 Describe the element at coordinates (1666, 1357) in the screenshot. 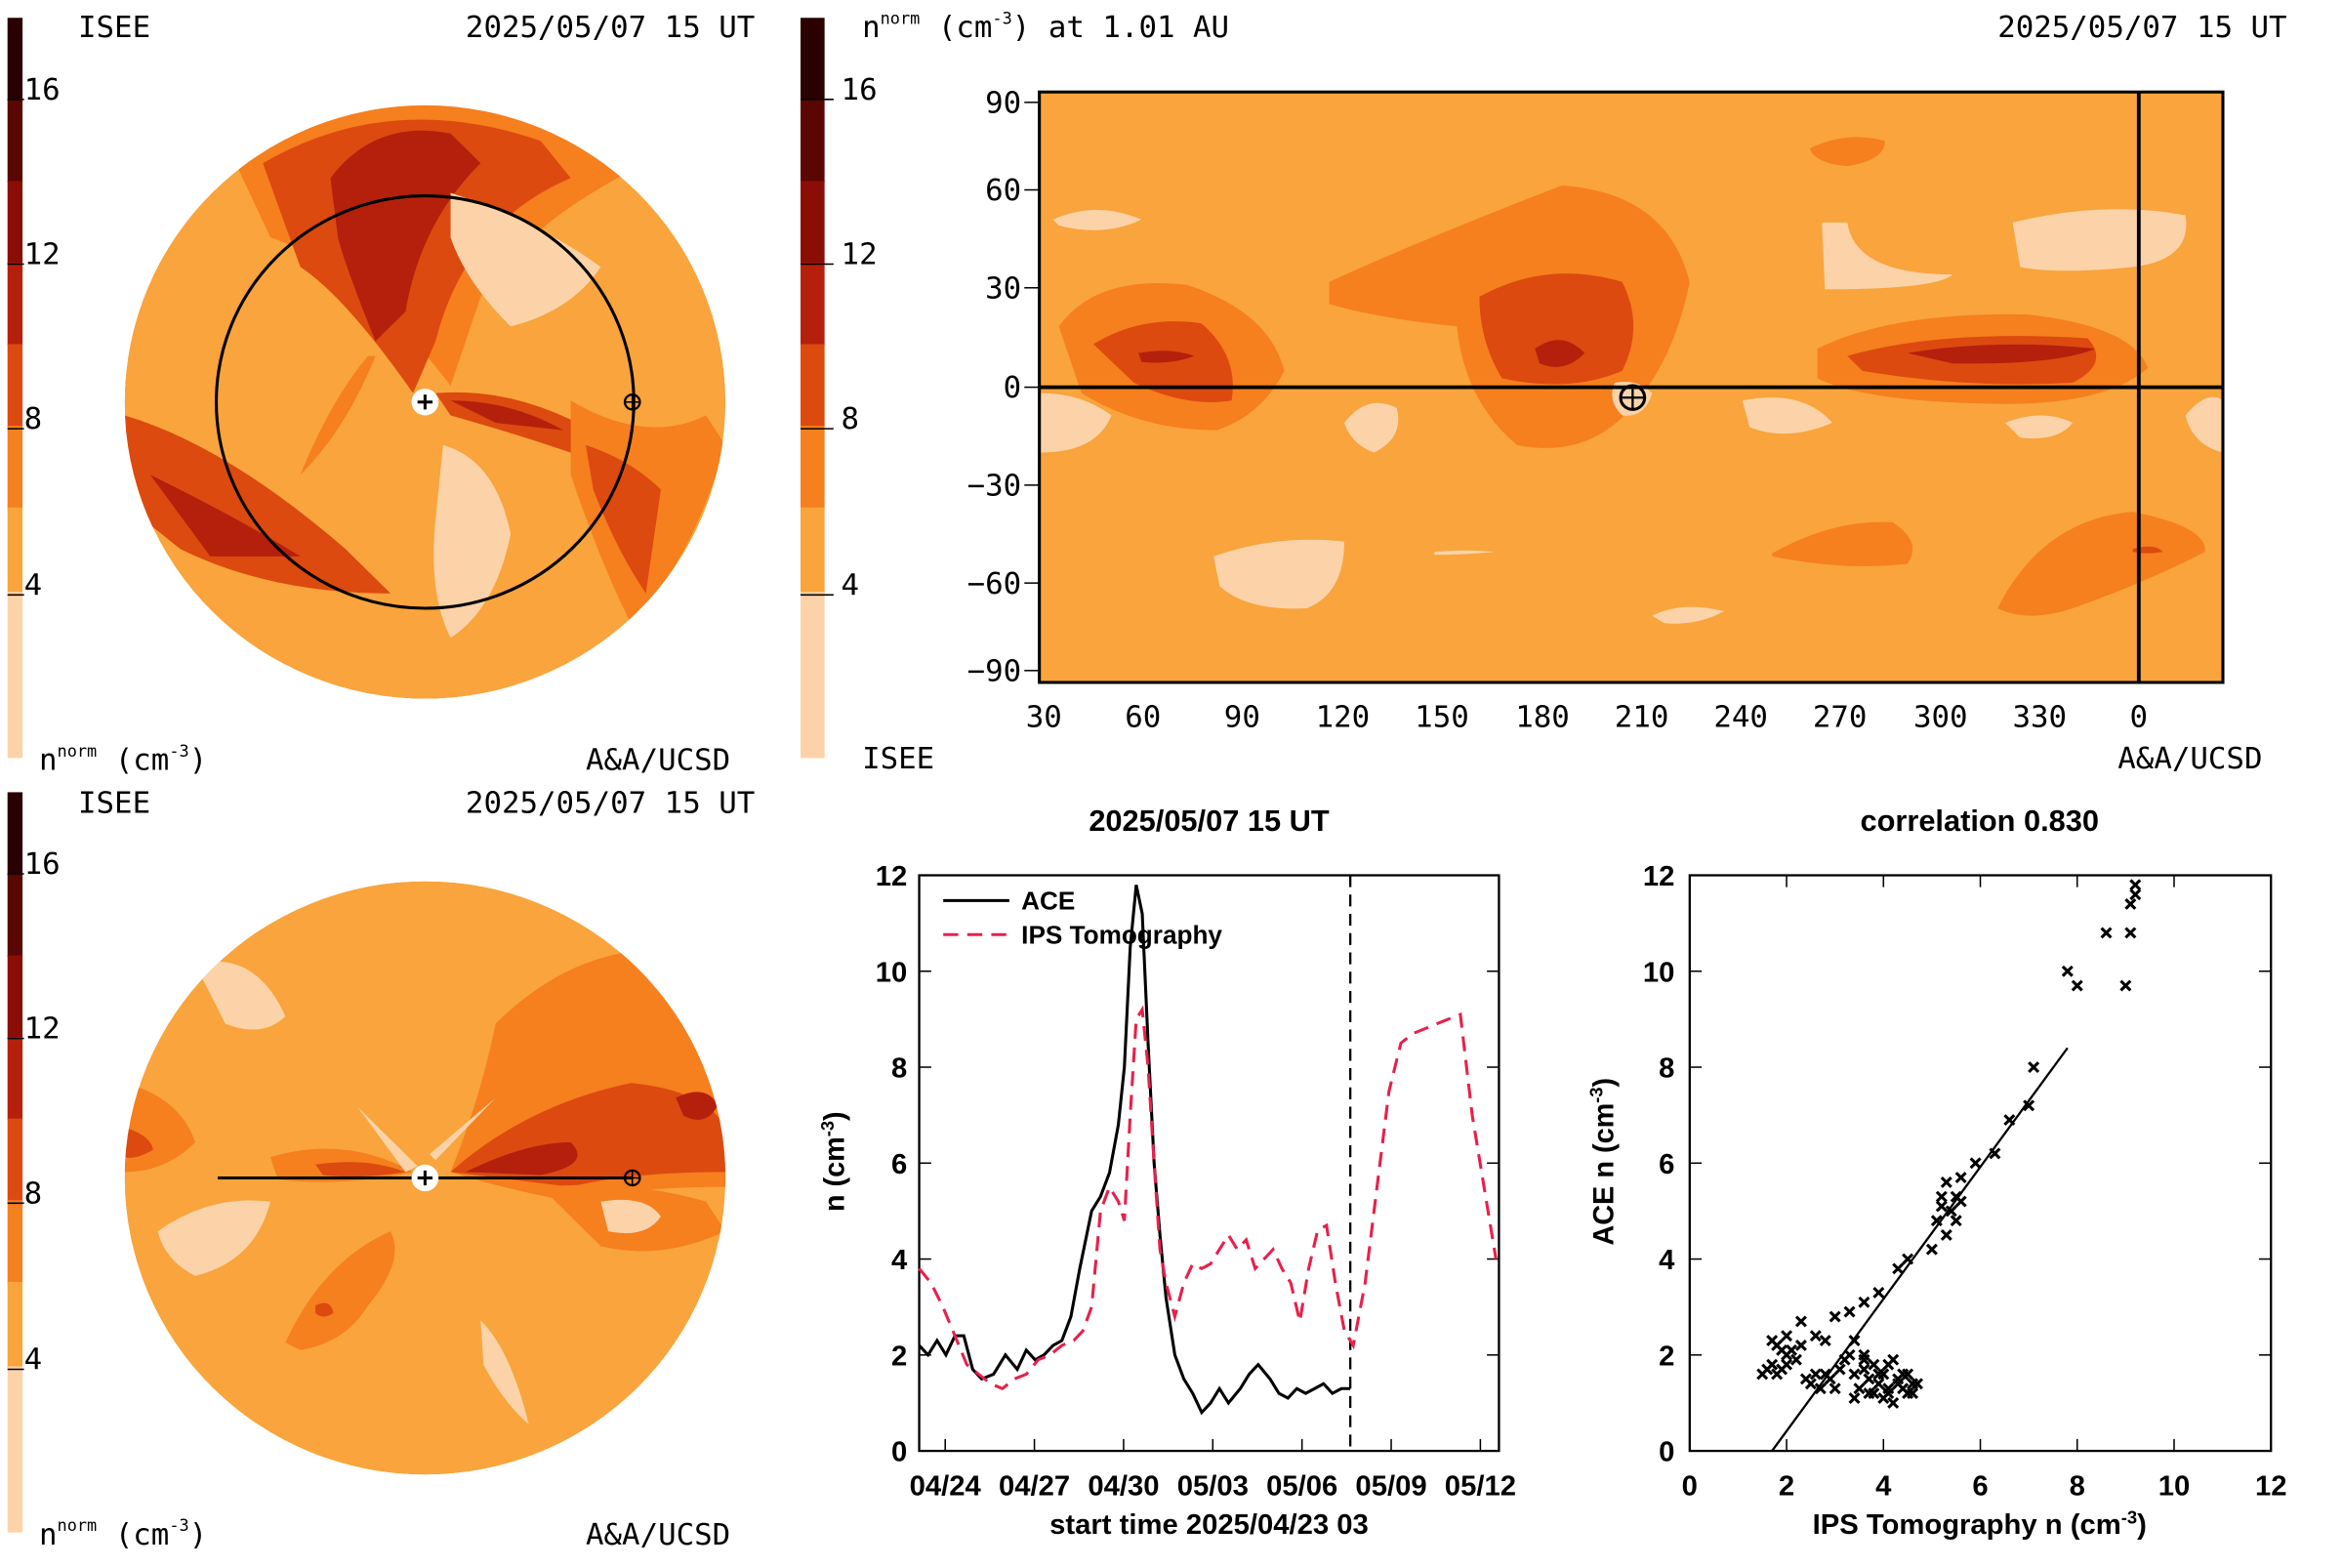

I see `y-tick-label: 2` at that location.